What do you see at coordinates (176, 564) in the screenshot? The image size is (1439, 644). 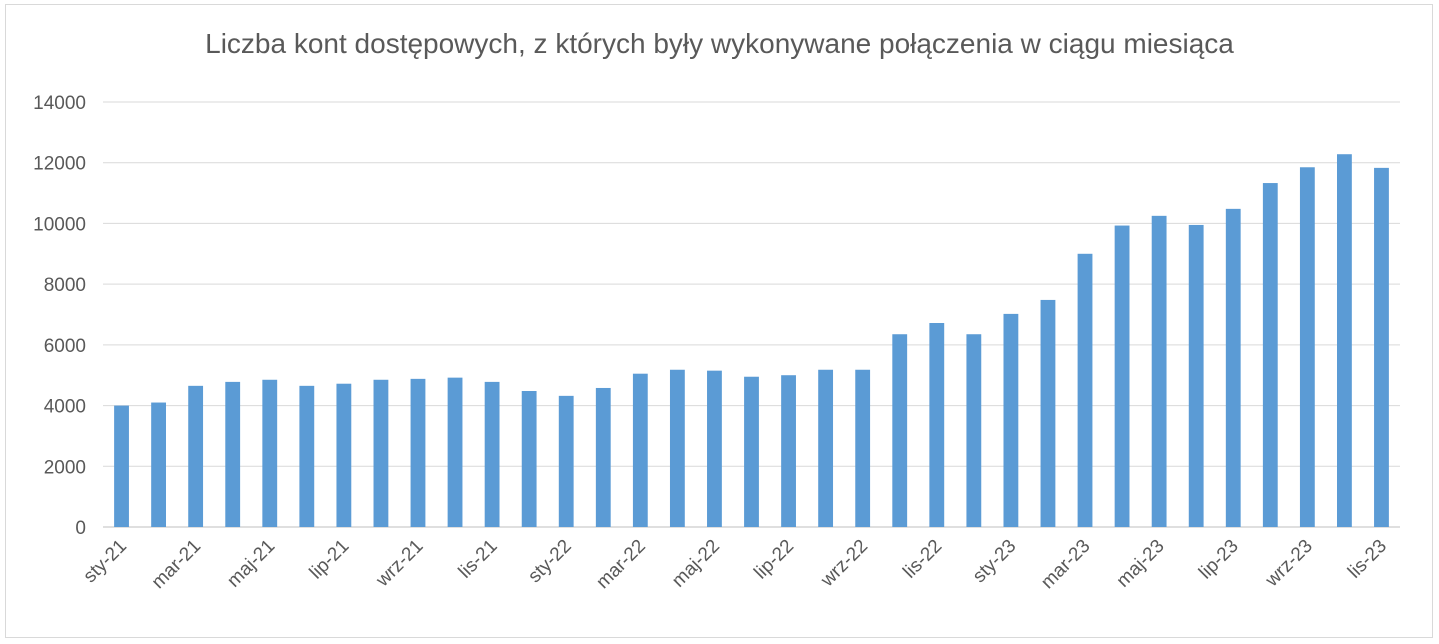 I see `x-tick-label: mar-21` at bounding box center [176, 564].